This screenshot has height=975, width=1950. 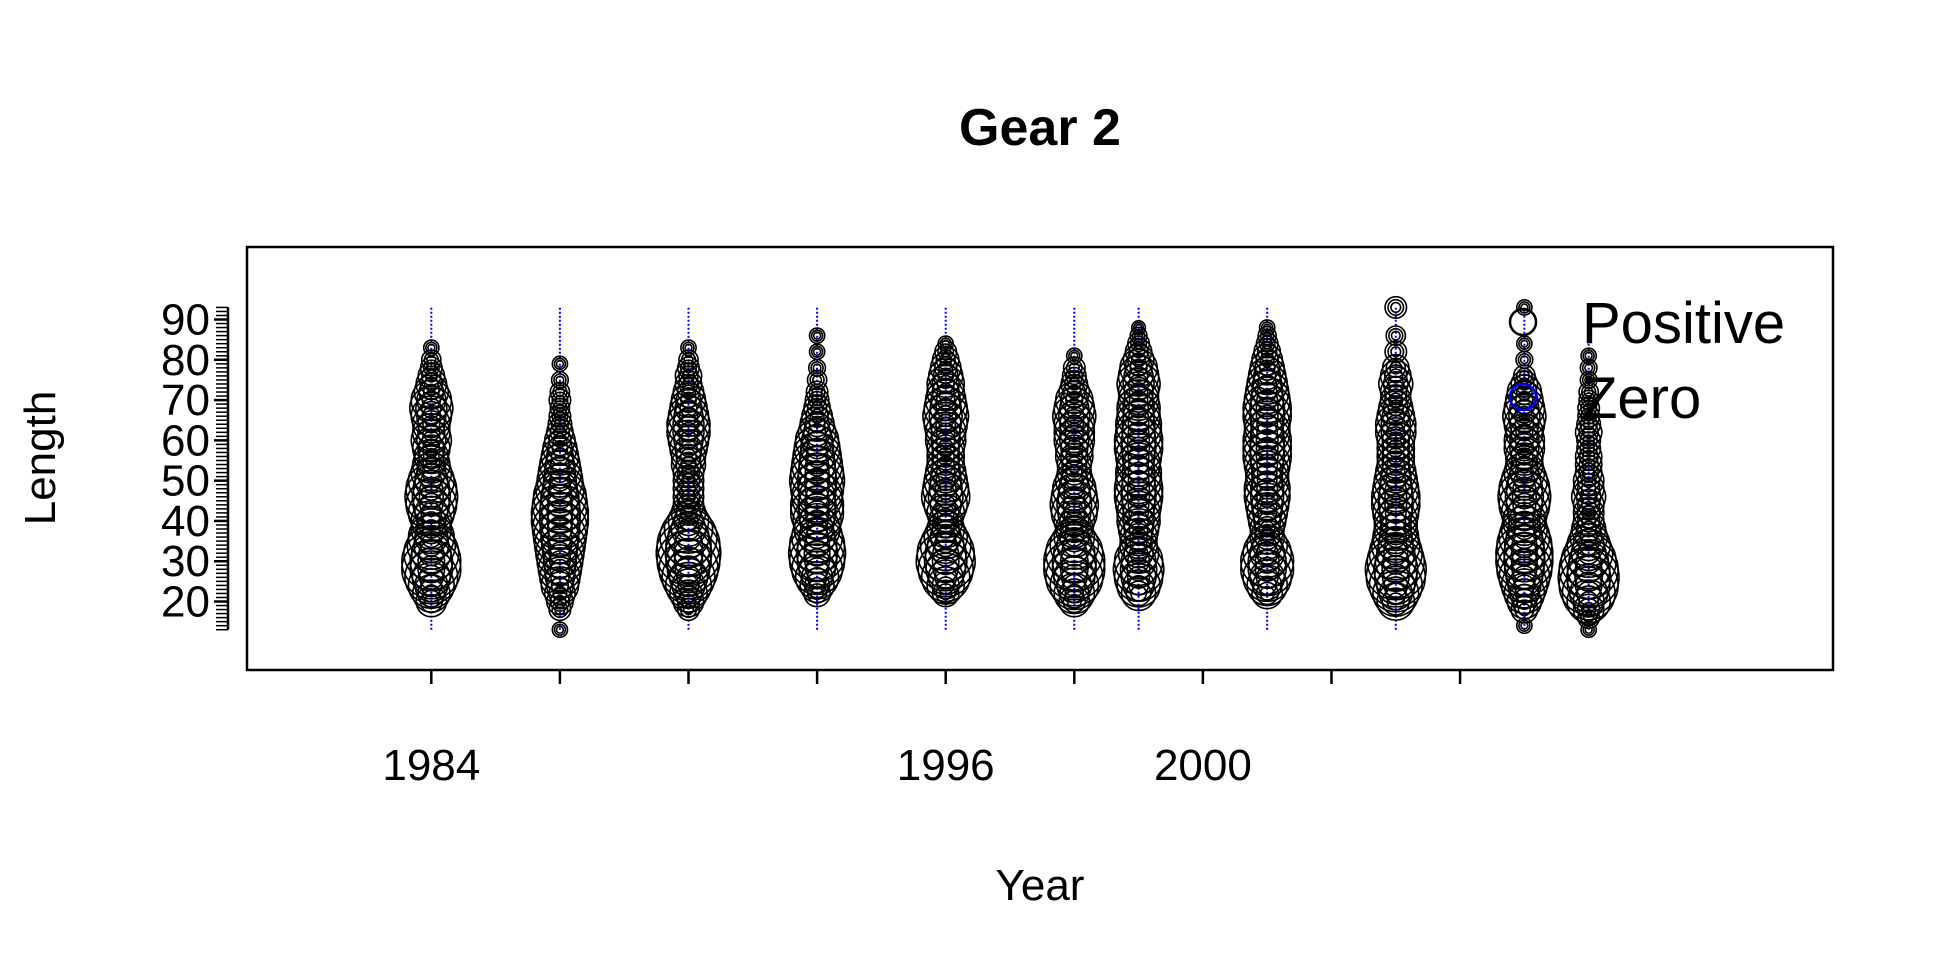 What do you see at coordinates (185, 521) in the screenshot?
I see `y-tick-label: 40` at bounding box center [185, 521].